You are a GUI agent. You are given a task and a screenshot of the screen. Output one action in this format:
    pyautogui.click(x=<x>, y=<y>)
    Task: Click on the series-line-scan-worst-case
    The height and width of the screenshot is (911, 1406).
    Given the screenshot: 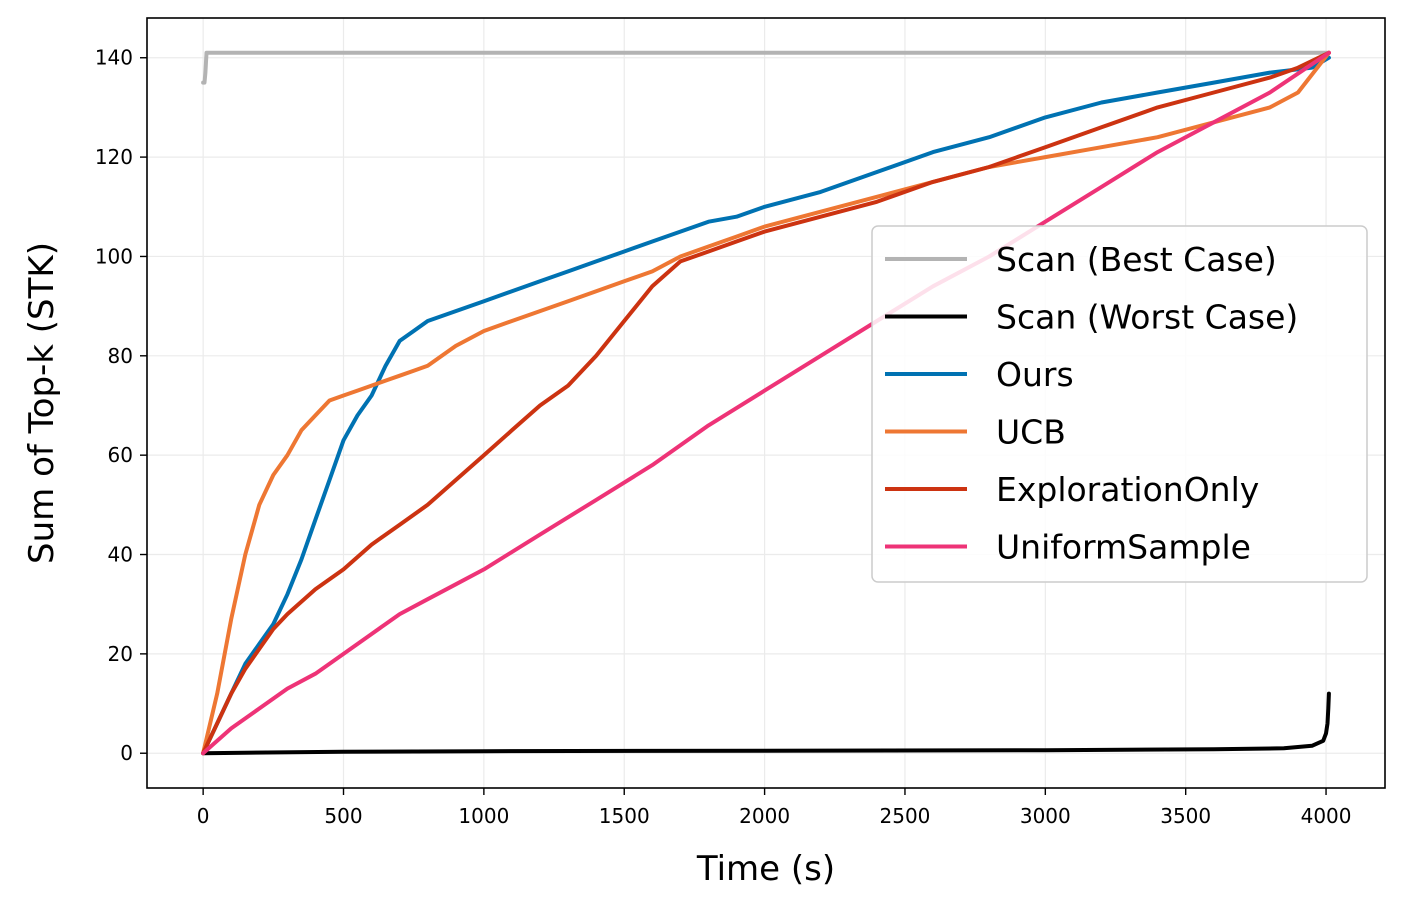 What is the action you would take?
    pyautogui.click(x=766, y=723)
    